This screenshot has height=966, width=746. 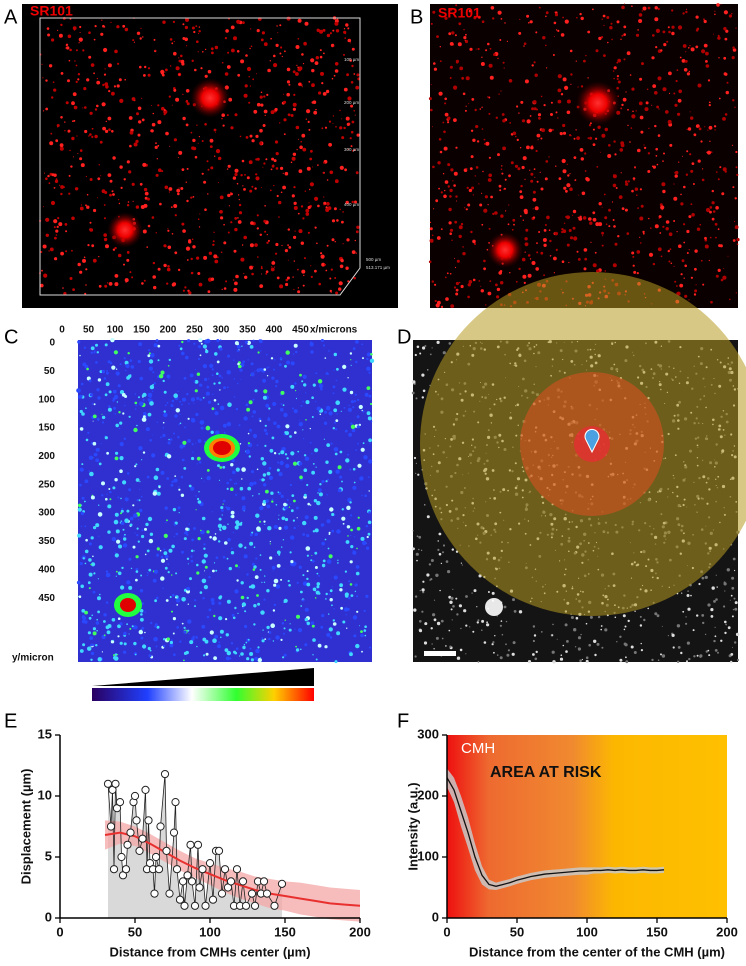 What do you see at coordinates (428, 733) in the screenshot?
I see `y-tick-label: 300` at bounding box center [428, 733].